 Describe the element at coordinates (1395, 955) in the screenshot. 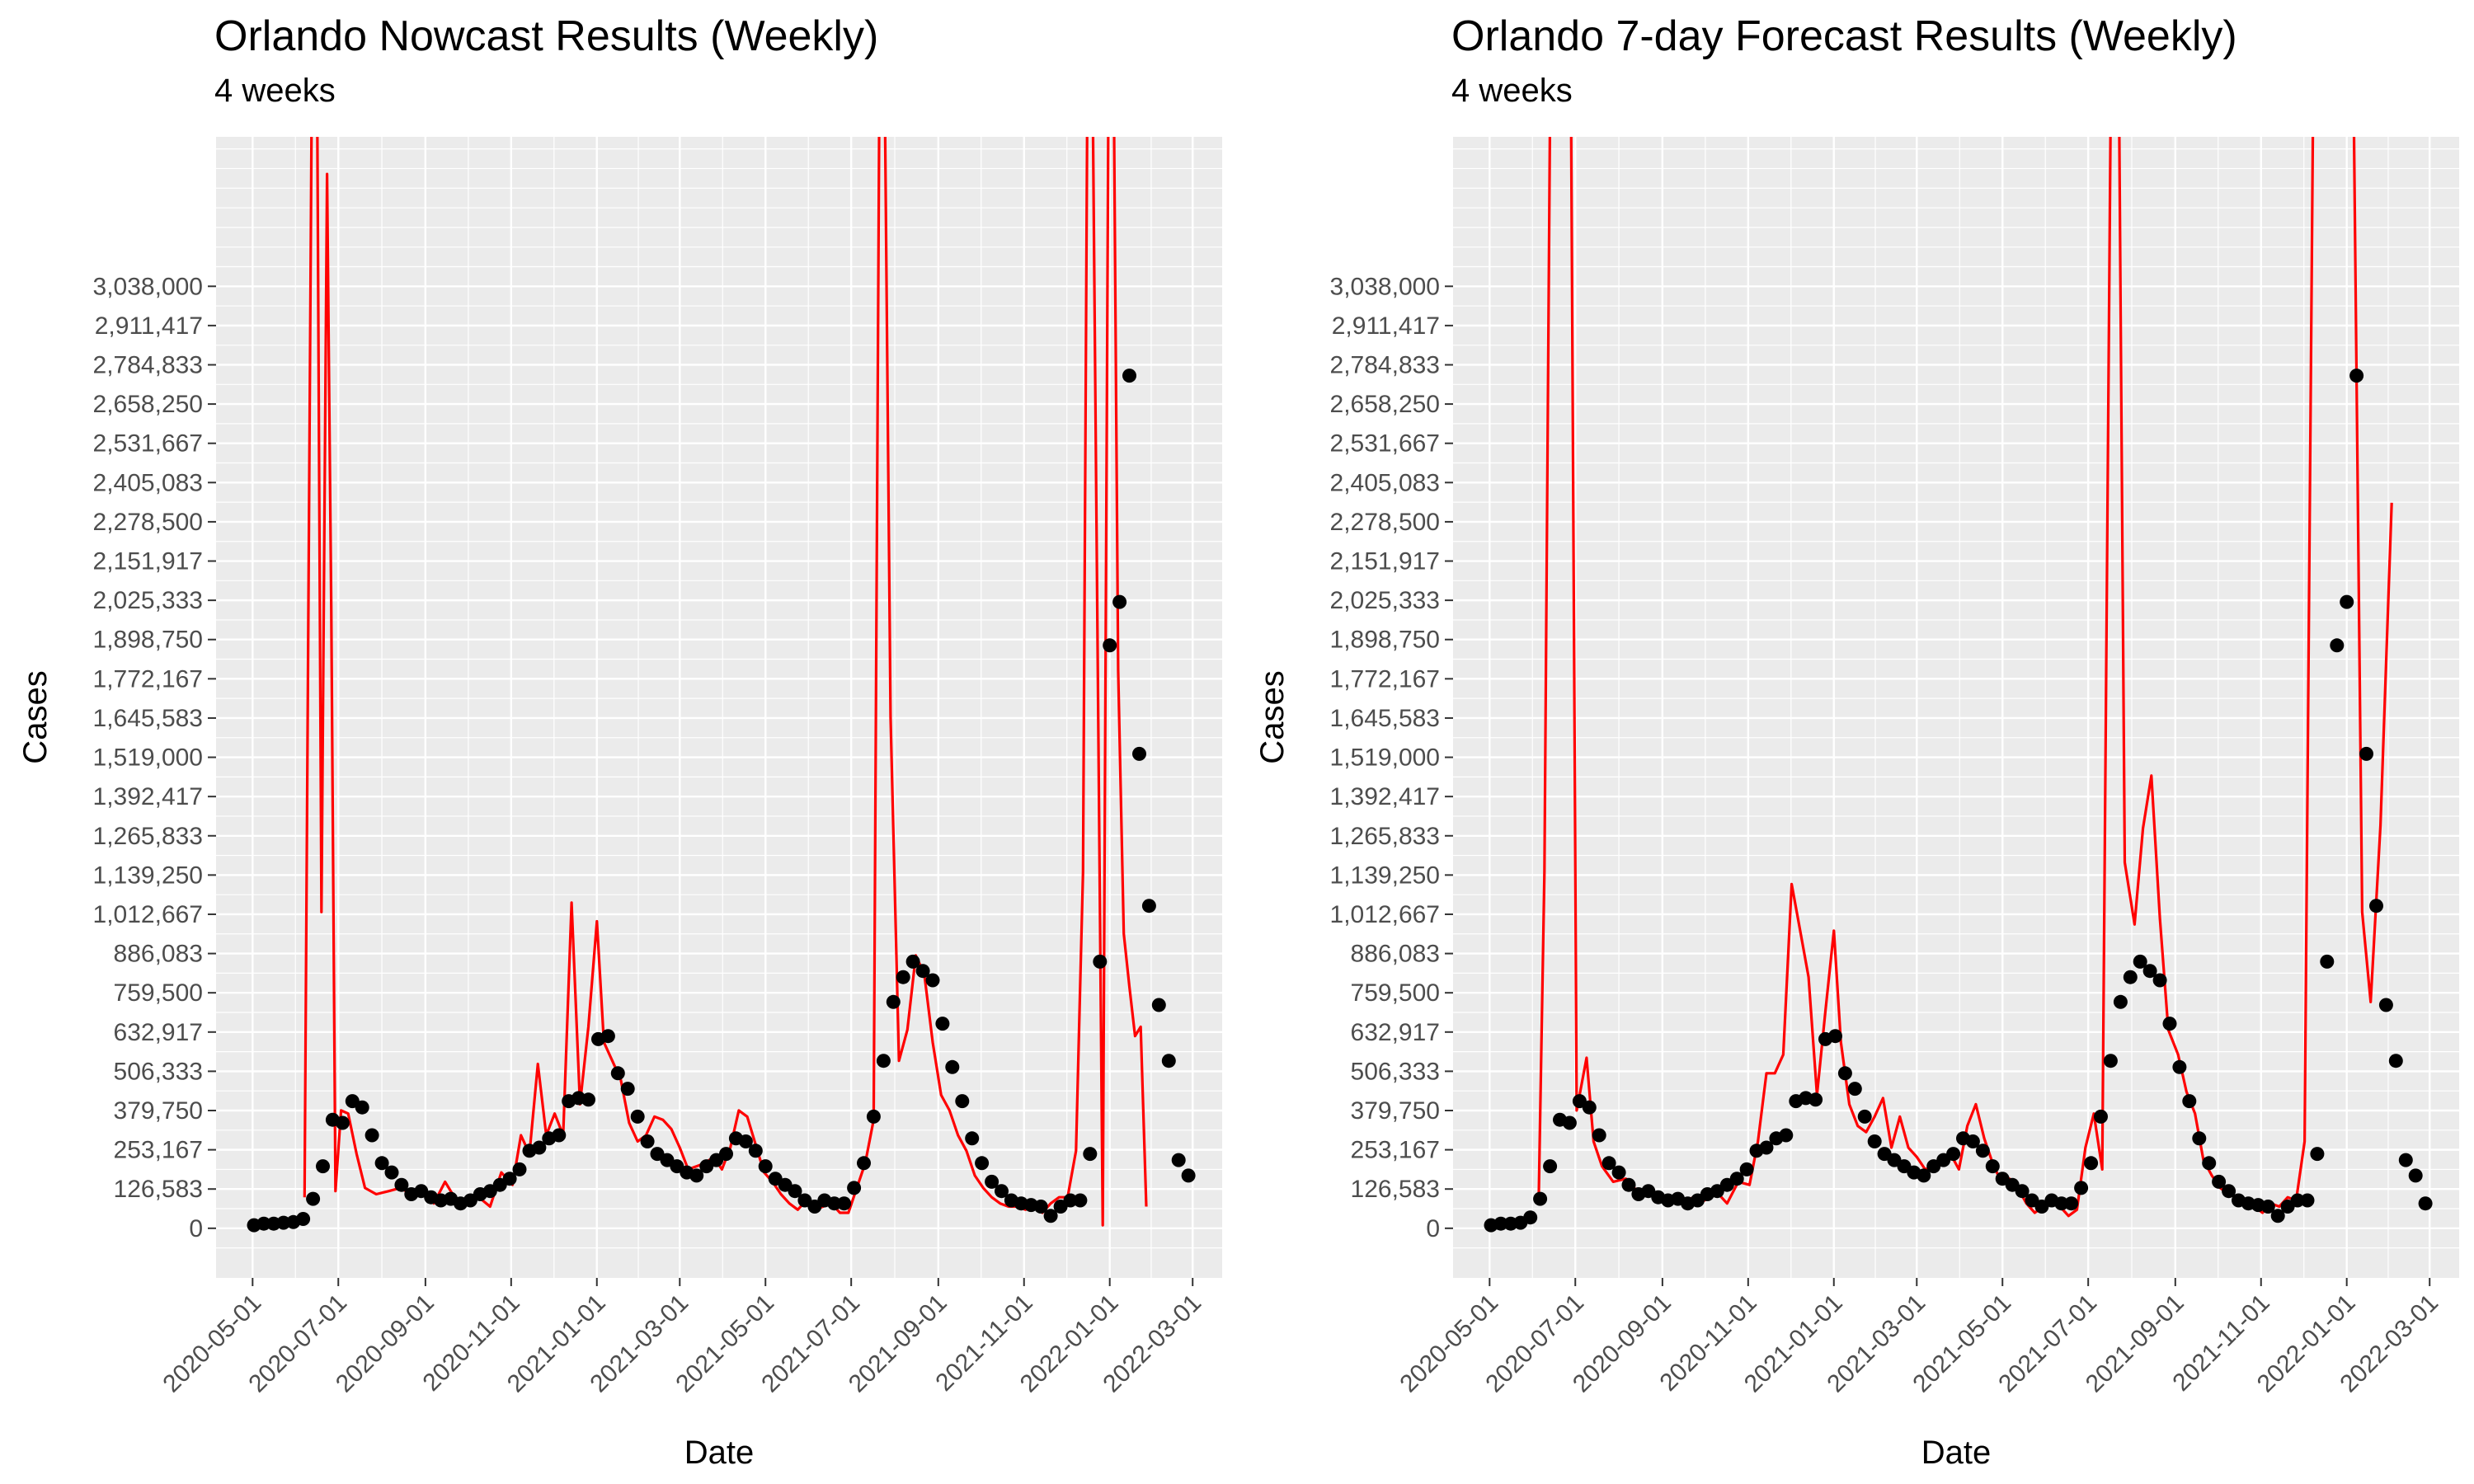

I see `y-tick-label: 886,083` at that location.